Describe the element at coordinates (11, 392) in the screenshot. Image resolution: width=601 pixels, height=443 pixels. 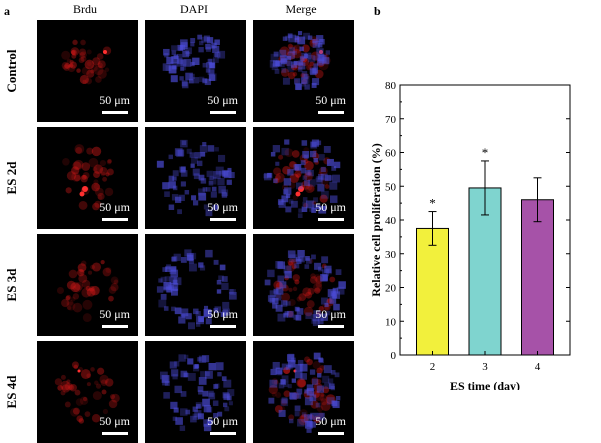
I see `row-label-es-4d: ES 4d` at that location.